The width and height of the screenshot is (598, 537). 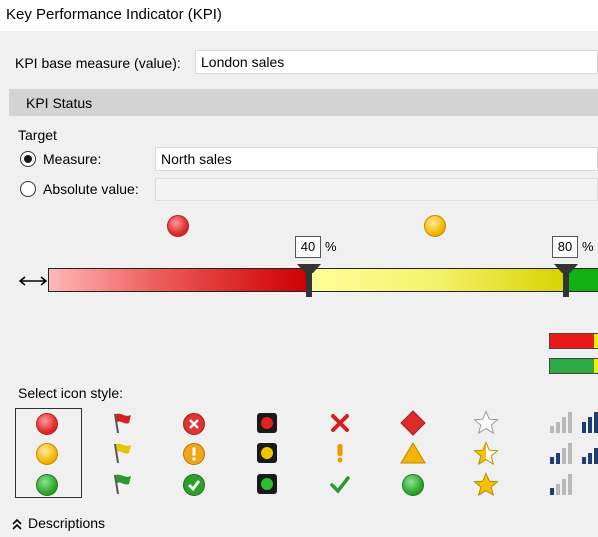 I want to click on double-arrow-icon, so click(x=33, y=281).